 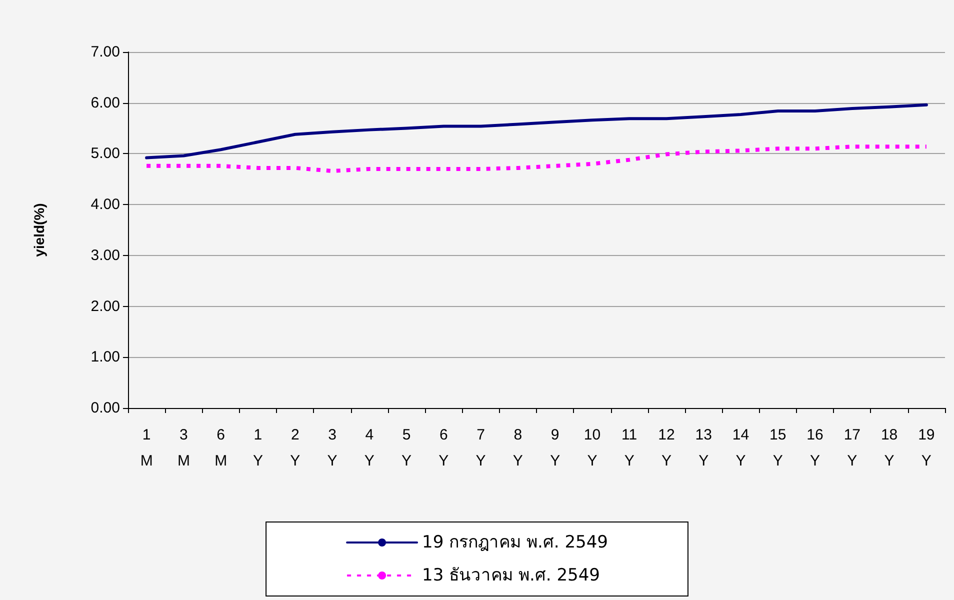 What do you see at coordinates (221, 448) in the screenshot?
I see `x-tick-label: 6 M` at bounding box center [221, 448].